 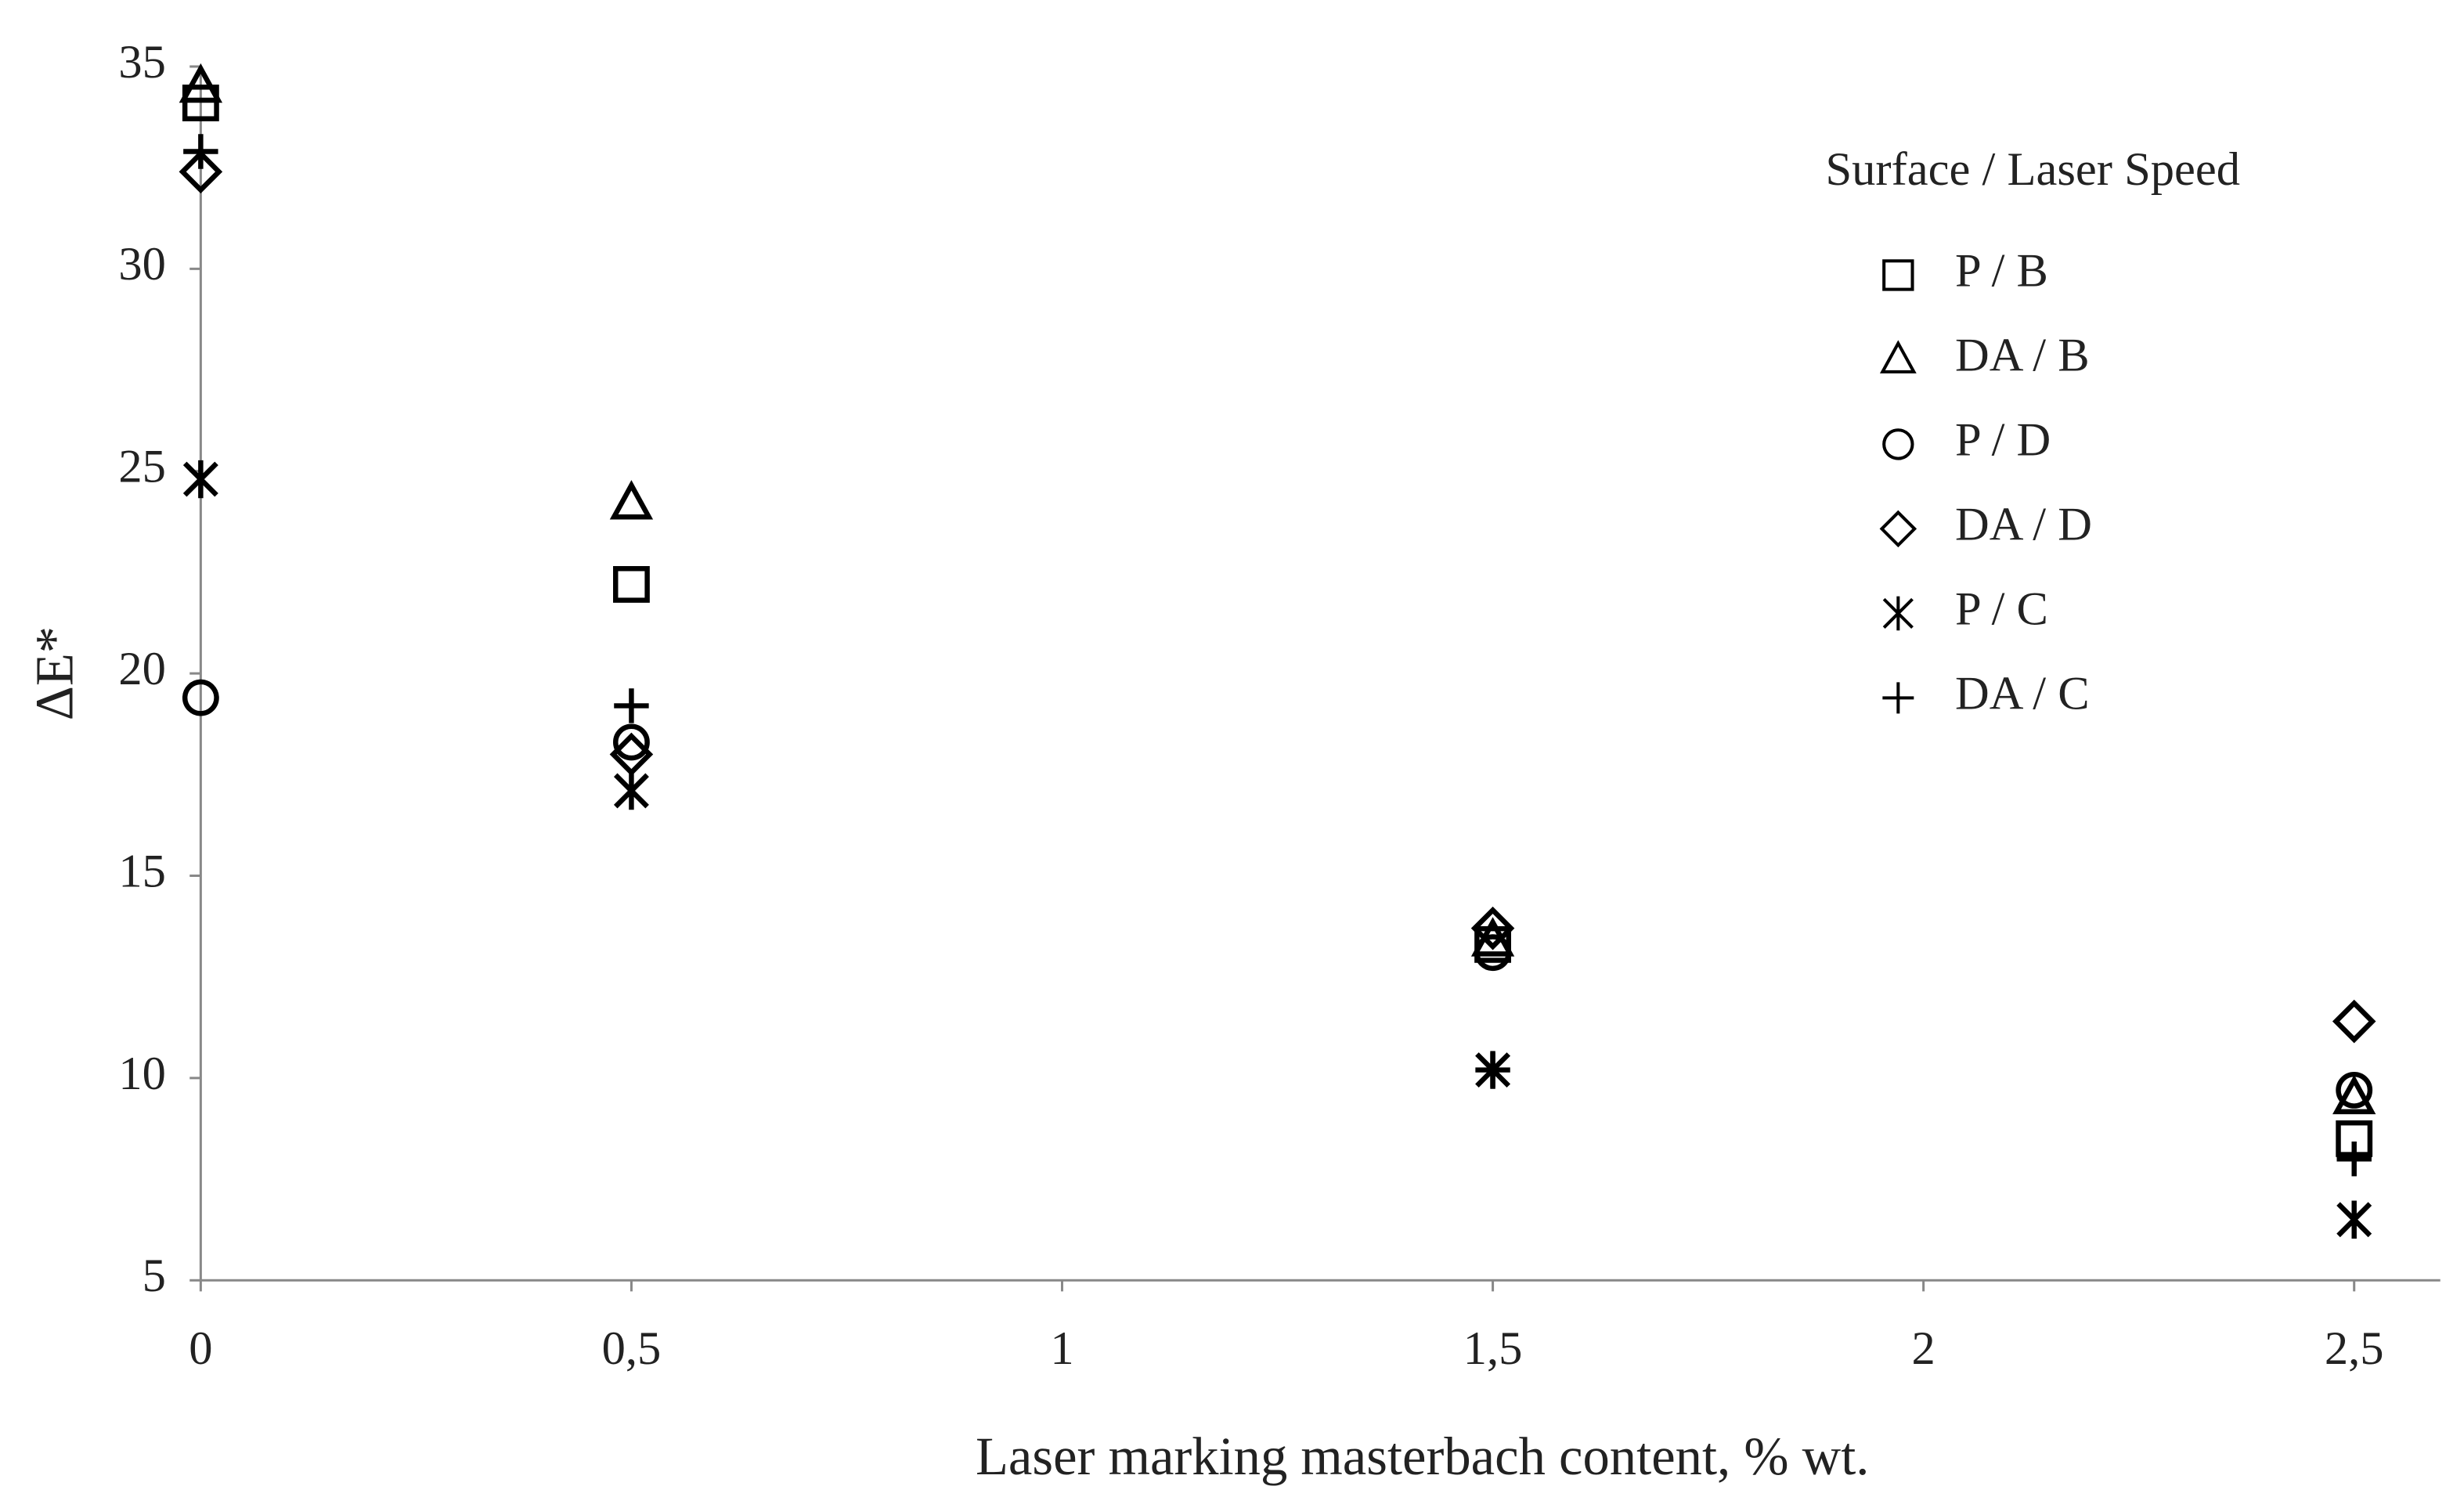 What do you see at coordinates (154, 1276) in the screenshot?
I see `y-tick-label: 5` at bounding box center [154, 1276].